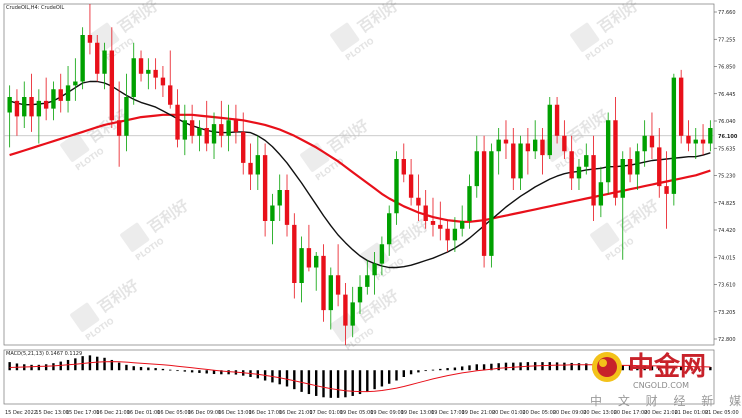 Image resolution: width=742 pixels, height=418 pixels. I want to click on price-tick-label: 75.635, so click(727, 149).